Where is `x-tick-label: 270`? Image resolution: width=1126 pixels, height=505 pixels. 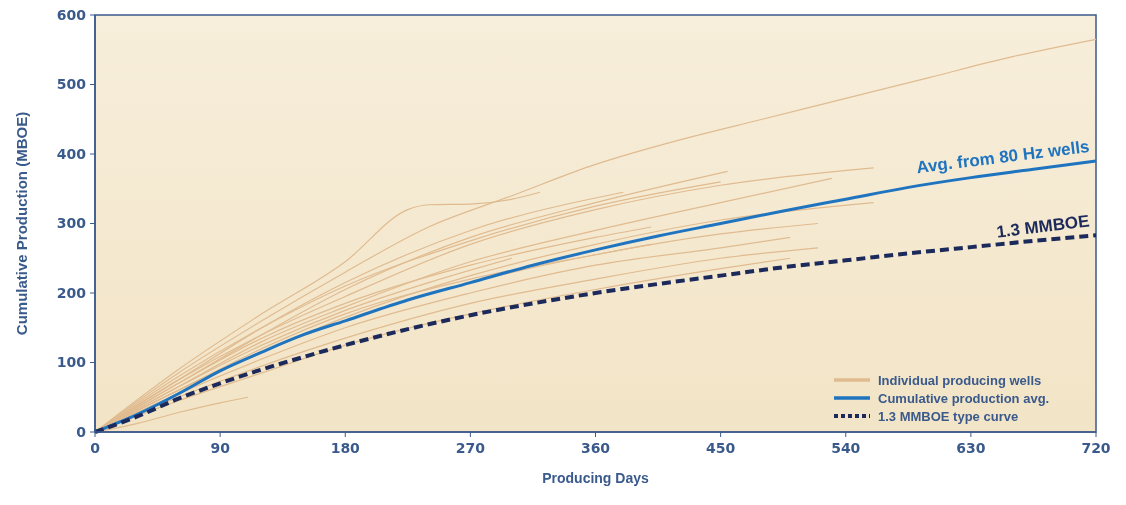 x-tick-label: 270 is located at coordinates (470, 448).